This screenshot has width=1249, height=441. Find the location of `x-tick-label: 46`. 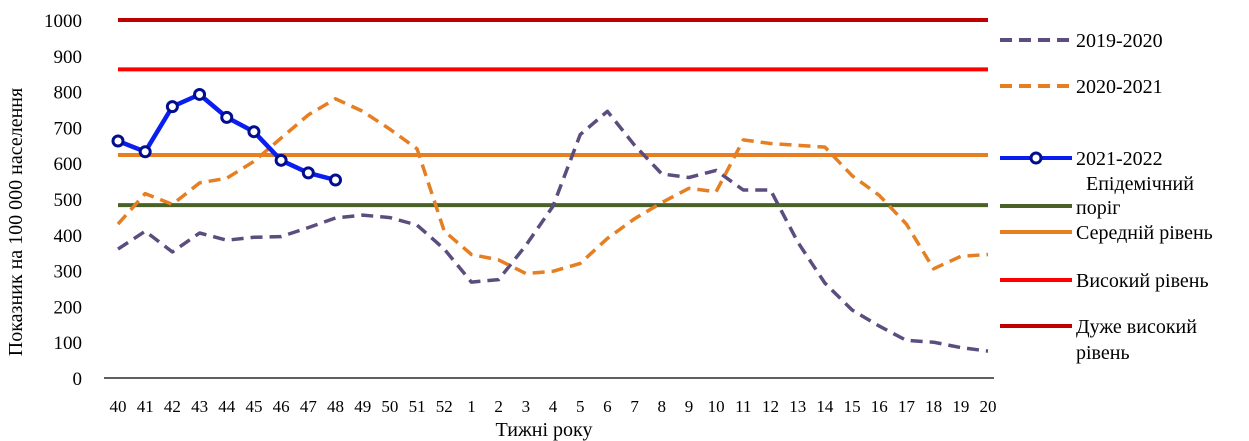

x-tick-label: 46 is located at coordinates (281, 406).